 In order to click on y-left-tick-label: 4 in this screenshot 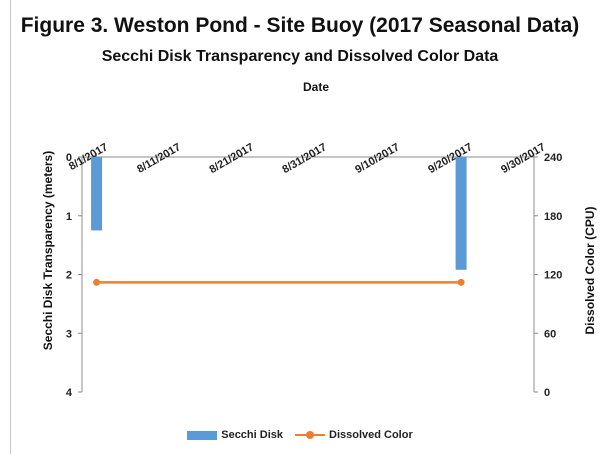, I will do `click(69, 393)`.